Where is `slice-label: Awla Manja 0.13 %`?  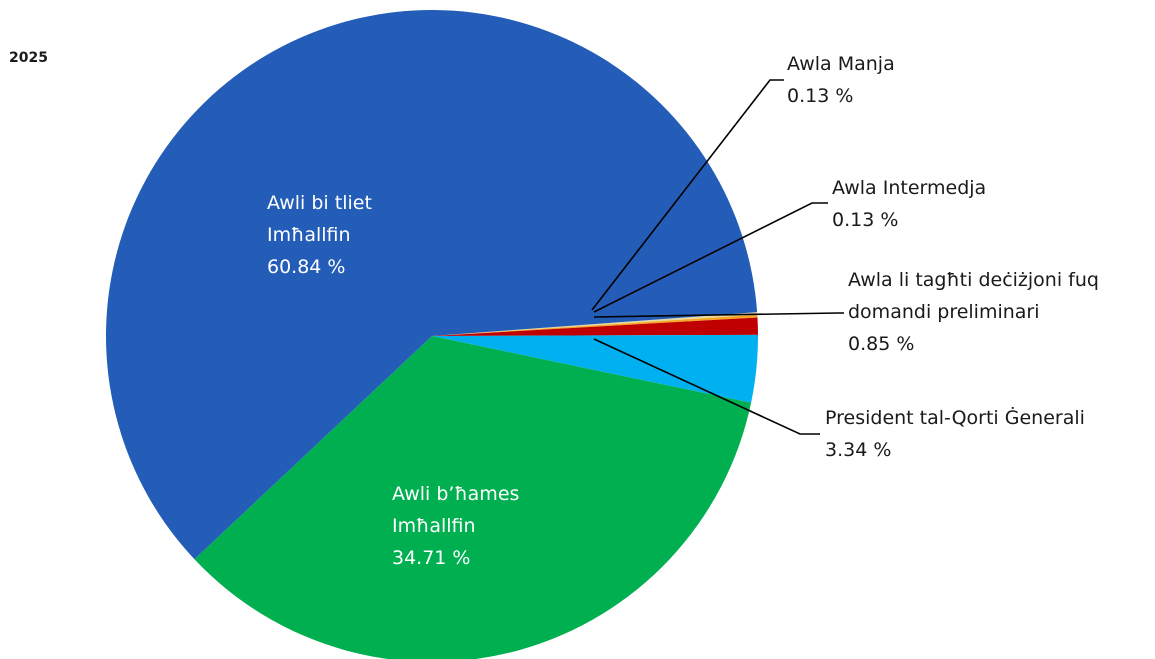
slice-label: Awla Manja 0.13 % is located at coordinates (841, 80).